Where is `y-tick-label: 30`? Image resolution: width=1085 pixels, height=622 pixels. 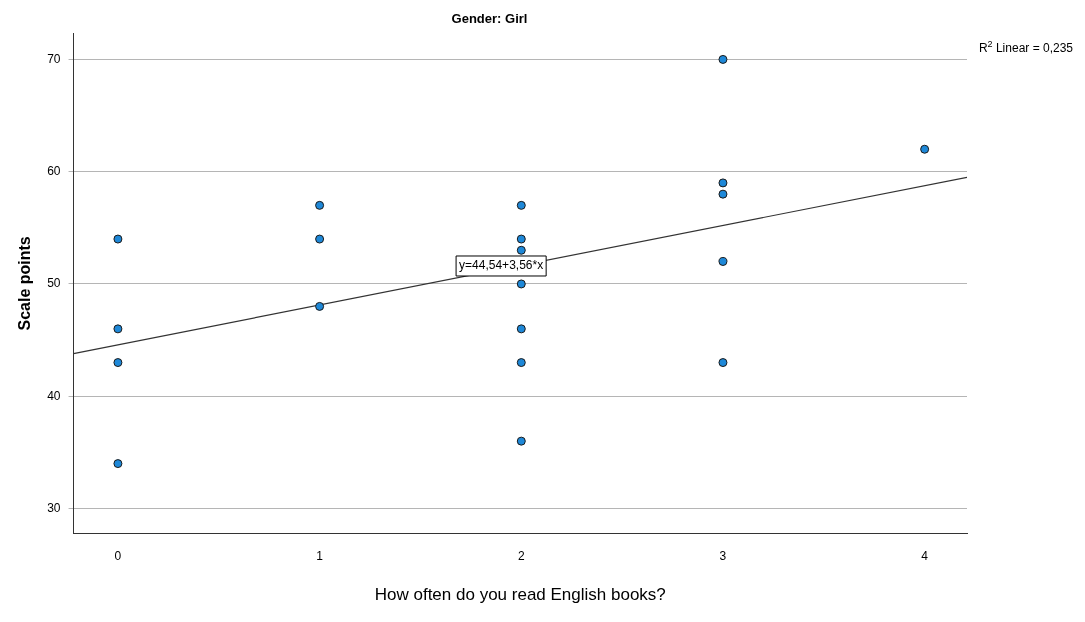
y-tick-label: 30 is located at coordinates (54, 507).